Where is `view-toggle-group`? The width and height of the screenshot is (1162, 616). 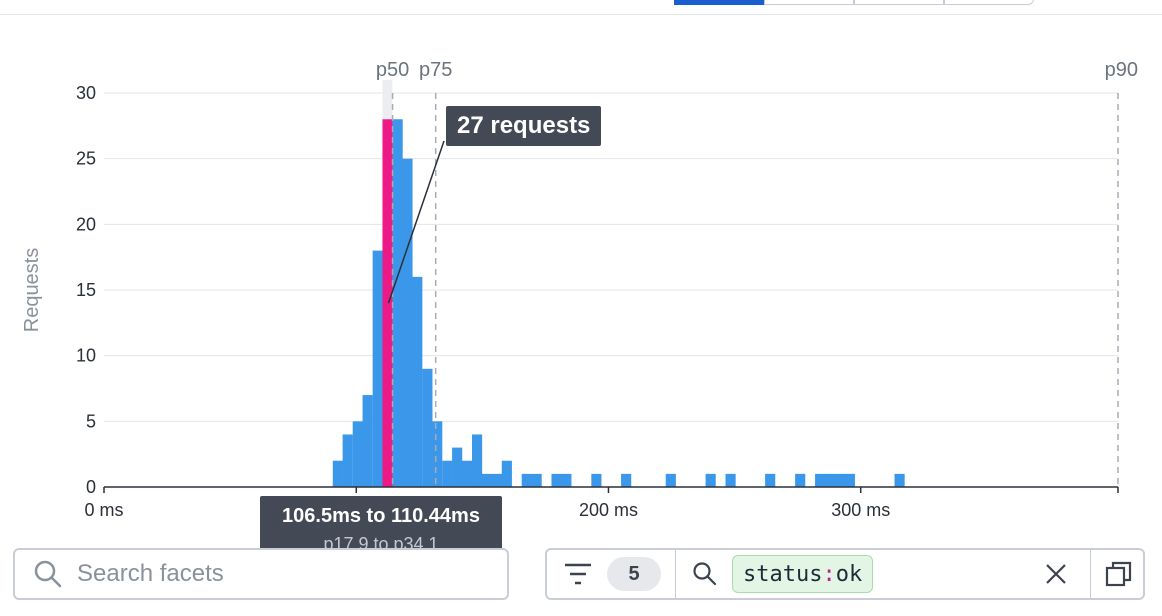 view-toggle-group is located at coordinates (854, 3).